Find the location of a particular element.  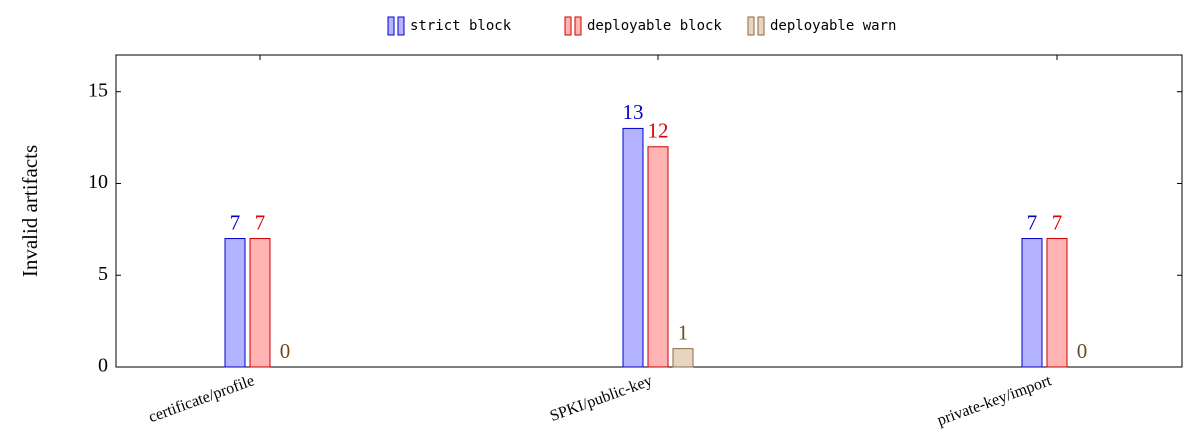

legend-label: deployable warn is located at coordinates (833, 26).